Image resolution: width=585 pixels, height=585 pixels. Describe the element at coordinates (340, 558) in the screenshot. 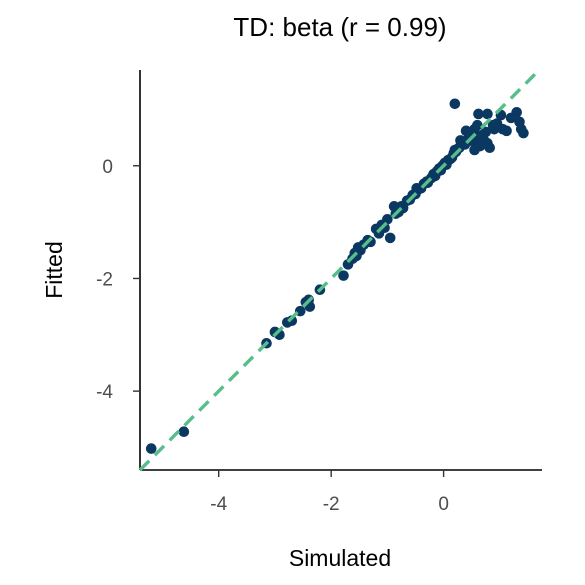

I see `x-axis-label: Simulated` at that location.